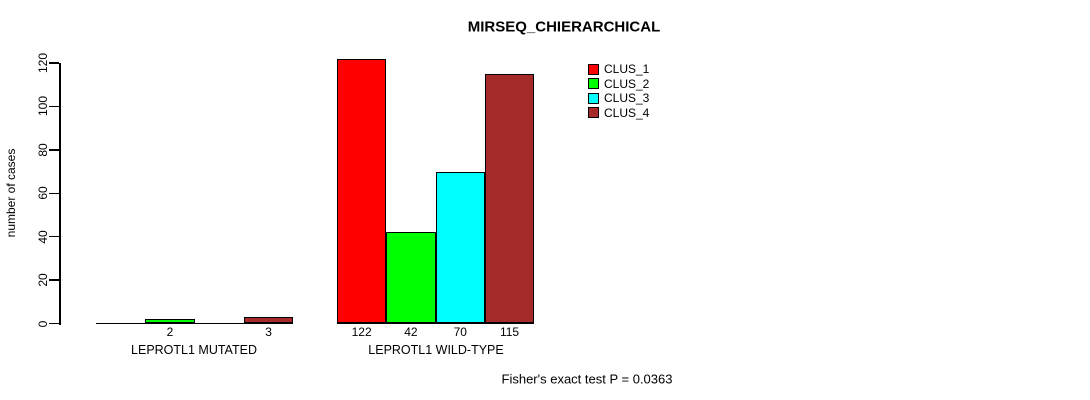  What do you see at coordinates (627, 112) in the screenshot?
I see `legend-label: CLUS_4` at bounding box center [627, 112].